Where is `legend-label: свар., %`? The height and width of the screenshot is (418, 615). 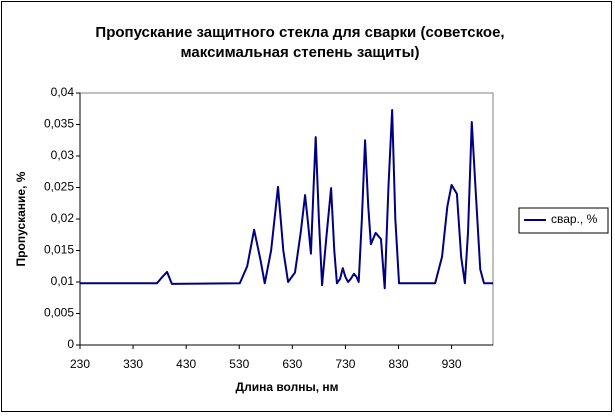 legend-label: свар., % is located at coordinates (574, 219).